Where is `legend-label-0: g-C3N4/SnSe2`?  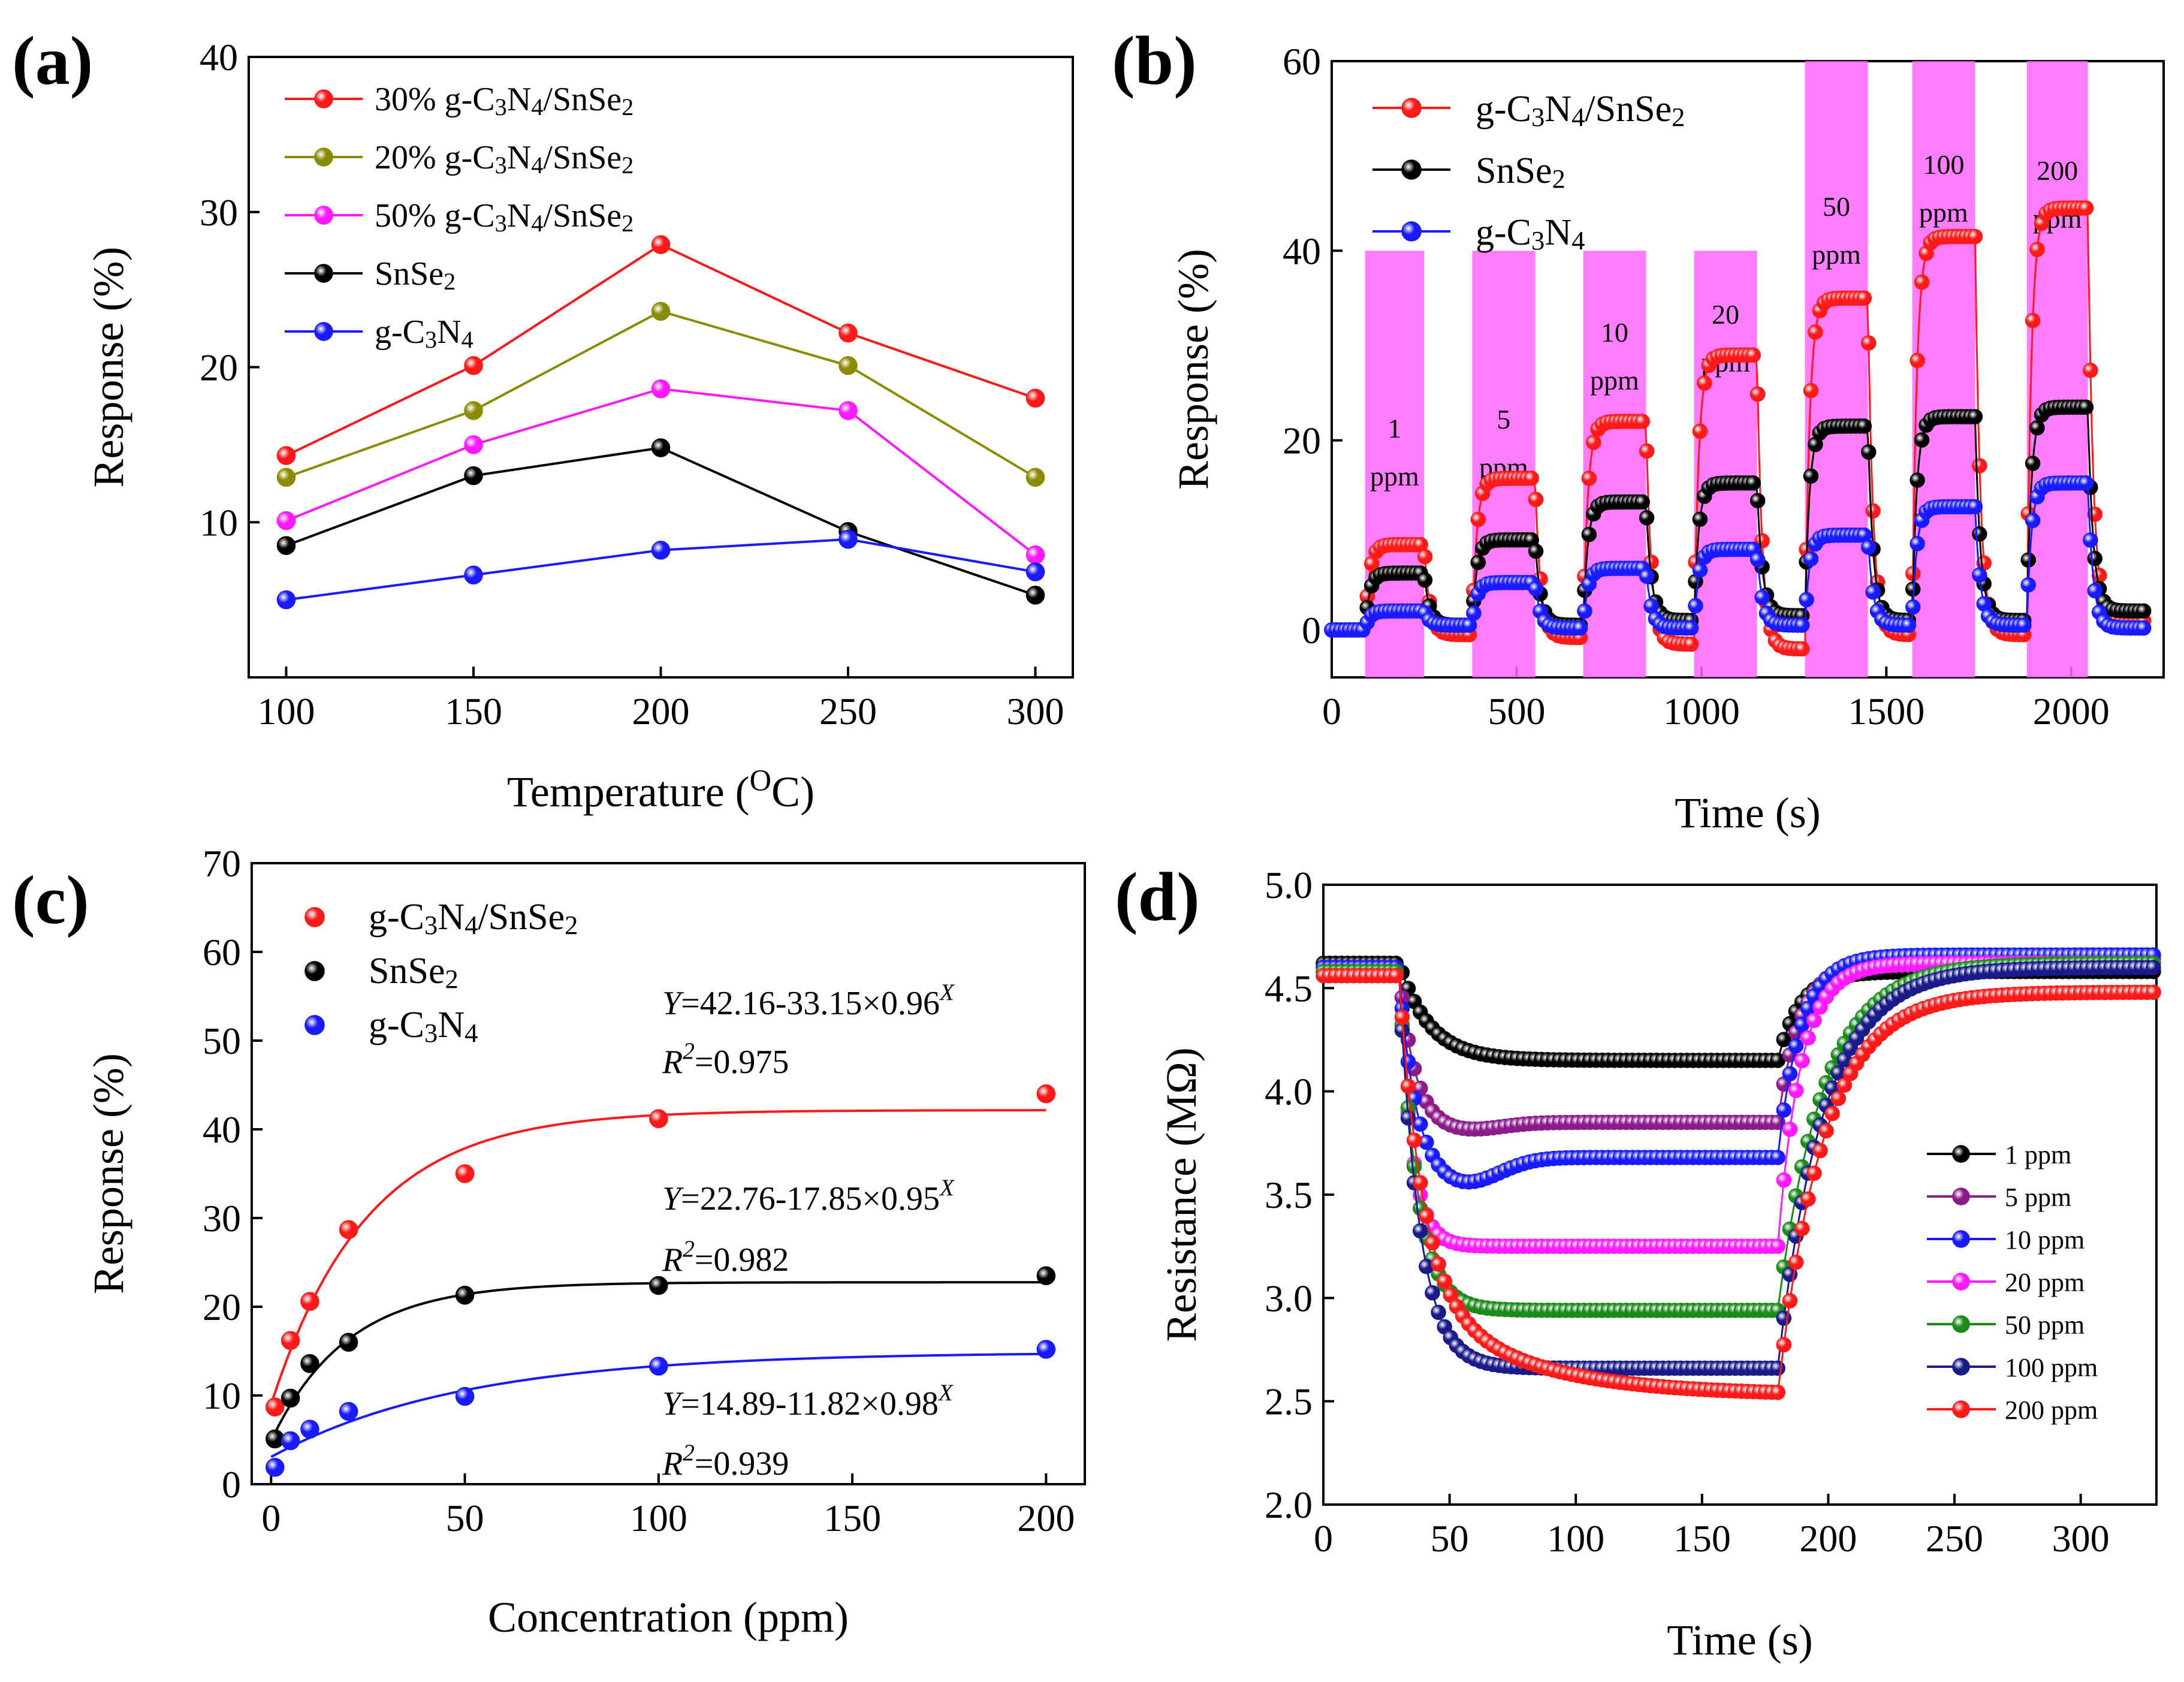 legend-label-0: g-C3N4/SnSe2 is located at coordinates (1580, 110).